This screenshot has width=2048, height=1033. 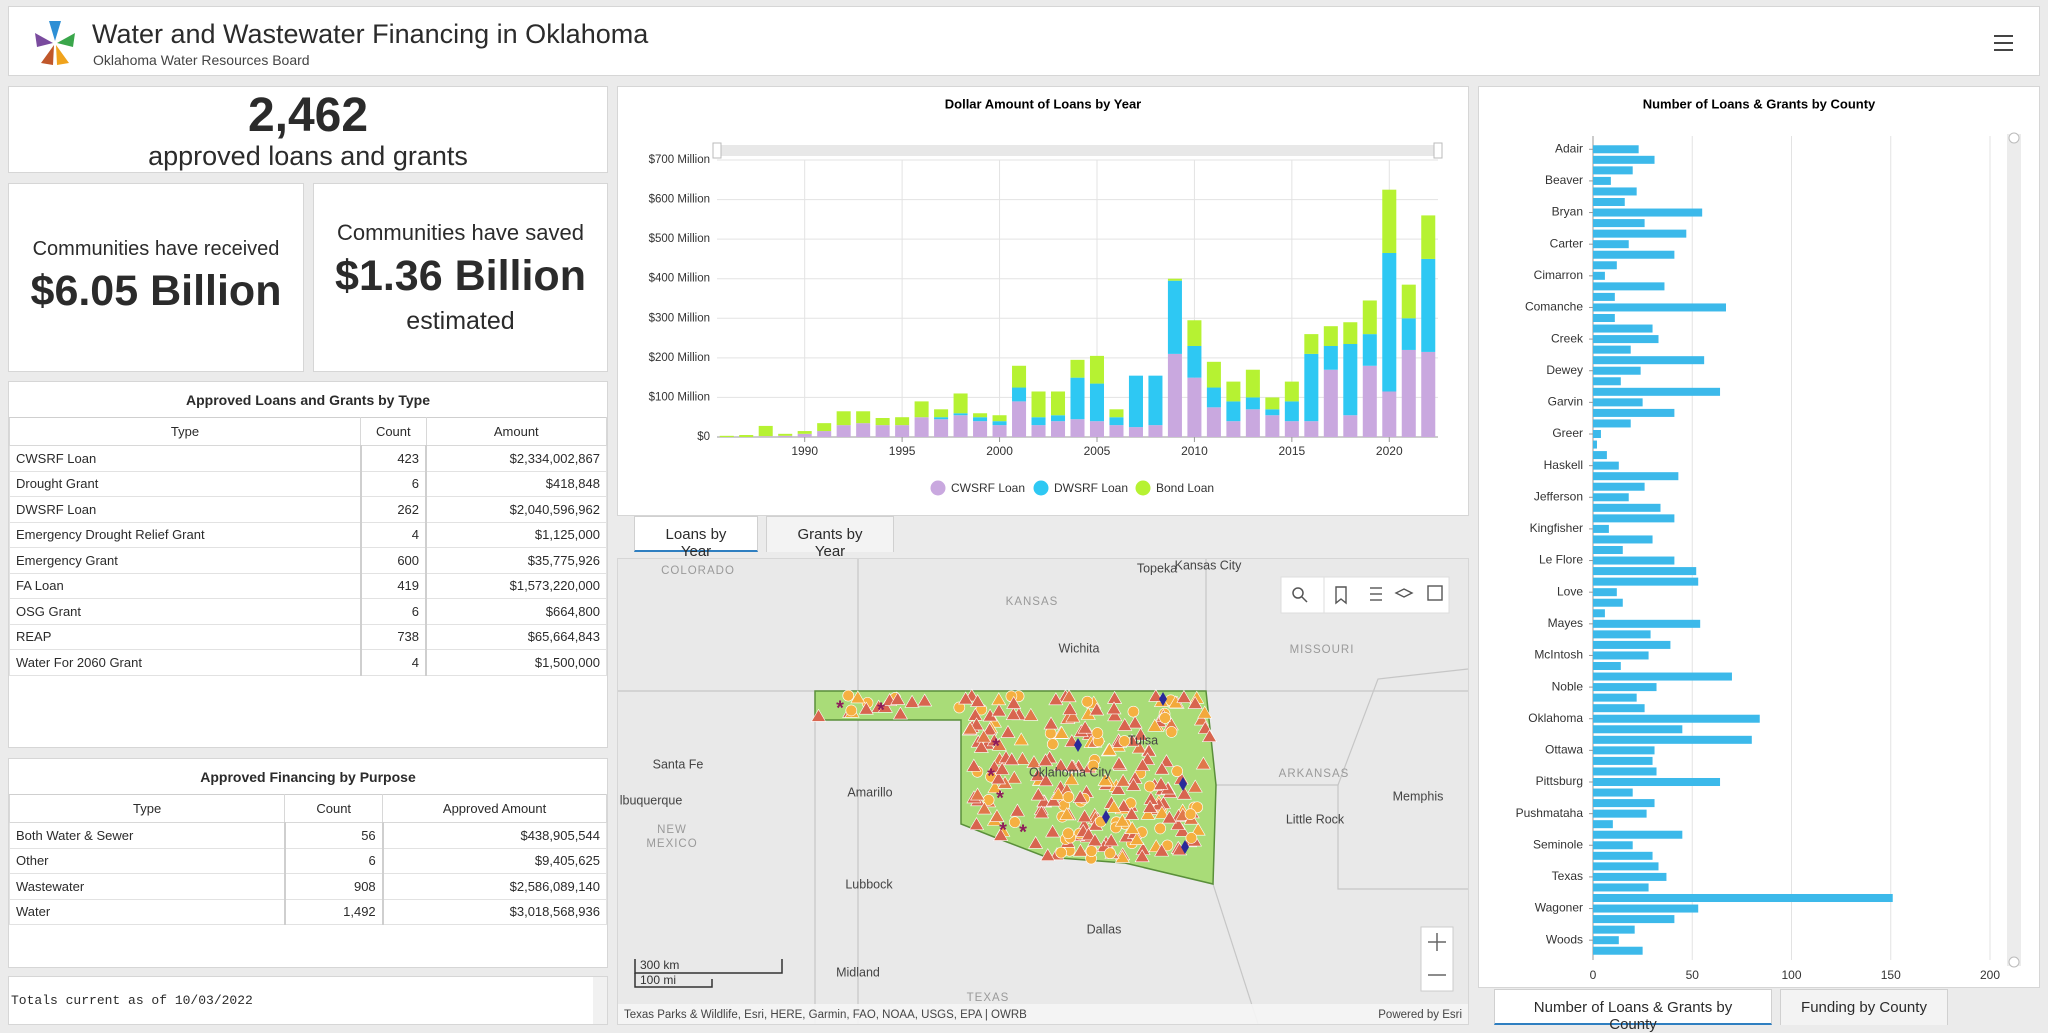 I want to click on indicator-bottom: estimated, so click(x=460, y=321).